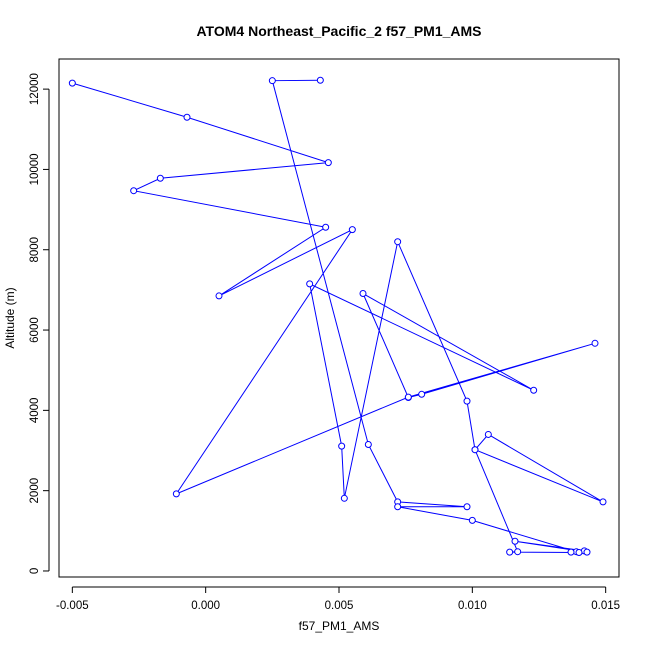  What do you see at coordinates (35, 491) in the screenshot?
I see `y-tick-label: 2000` at bounding box center [35, 491].